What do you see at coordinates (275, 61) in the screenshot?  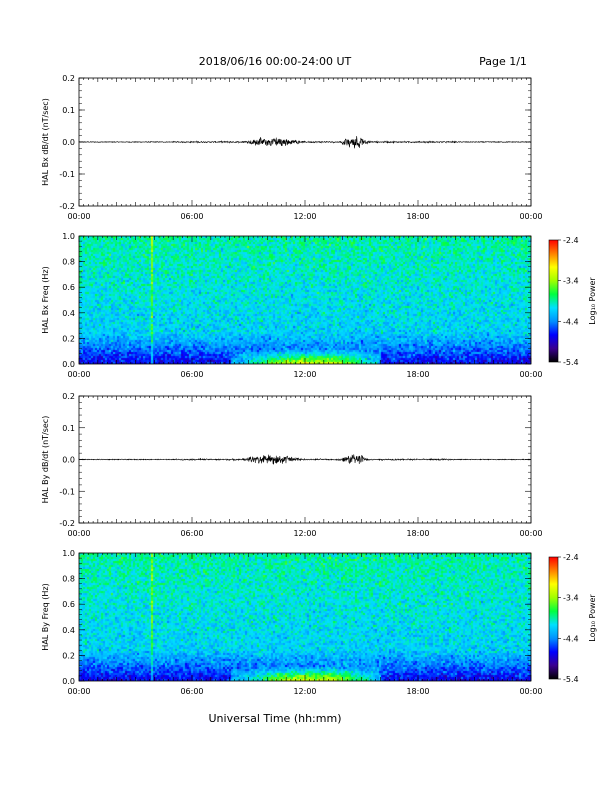 I see `figure-title: 2018/06/16 00:00-24:00 UT` at bounding box center [275, 61].